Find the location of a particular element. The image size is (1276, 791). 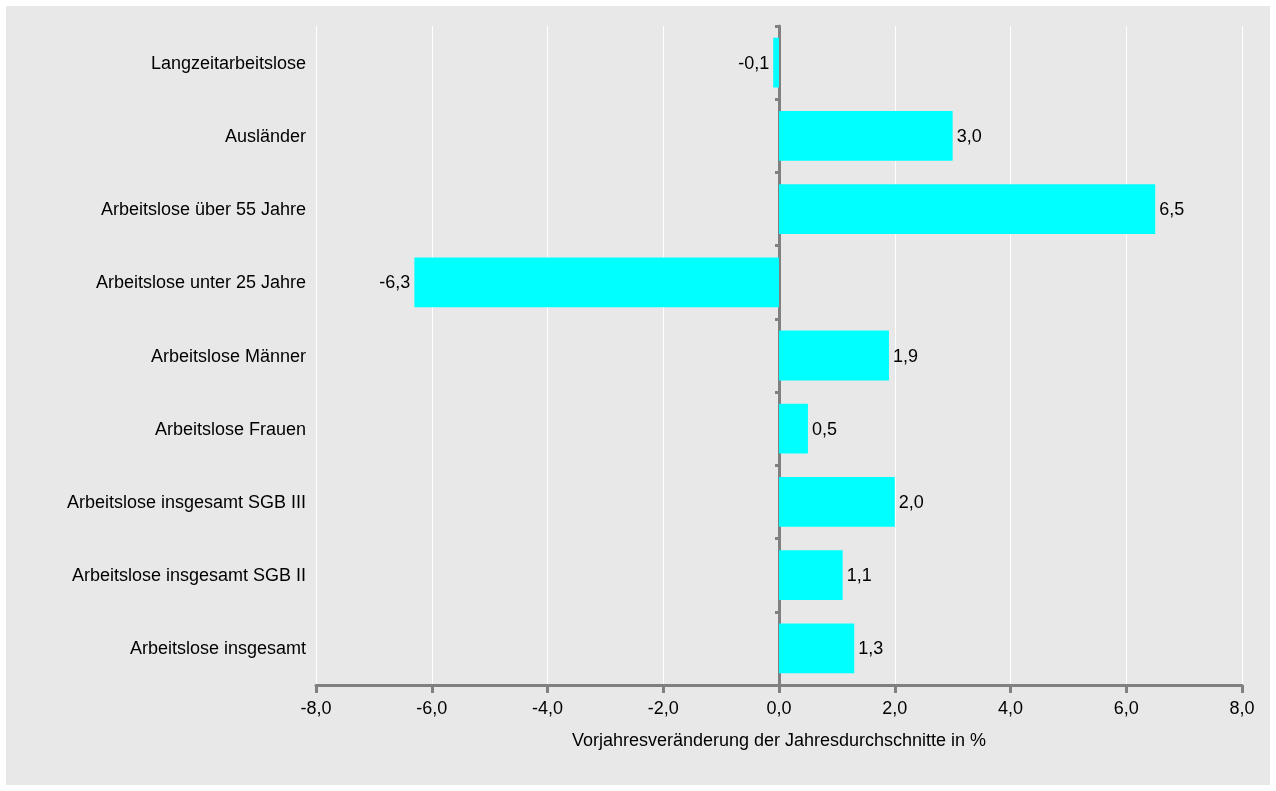

data-label: -6,3 is located at coordinates (395, 282).